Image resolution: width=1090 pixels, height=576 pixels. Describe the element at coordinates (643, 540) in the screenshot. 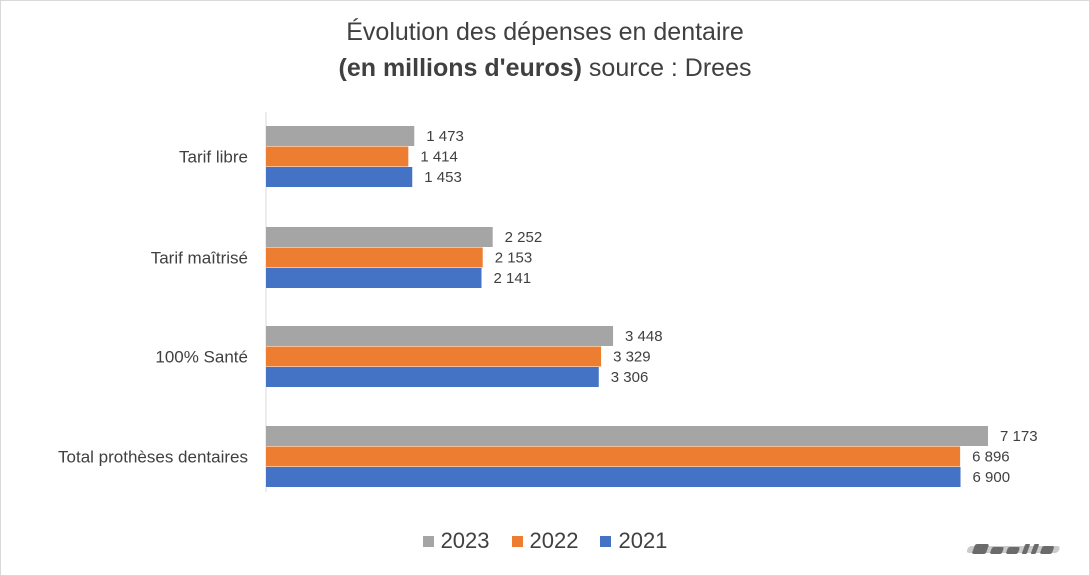

I see `legend-label-2021: 2021` at that location.